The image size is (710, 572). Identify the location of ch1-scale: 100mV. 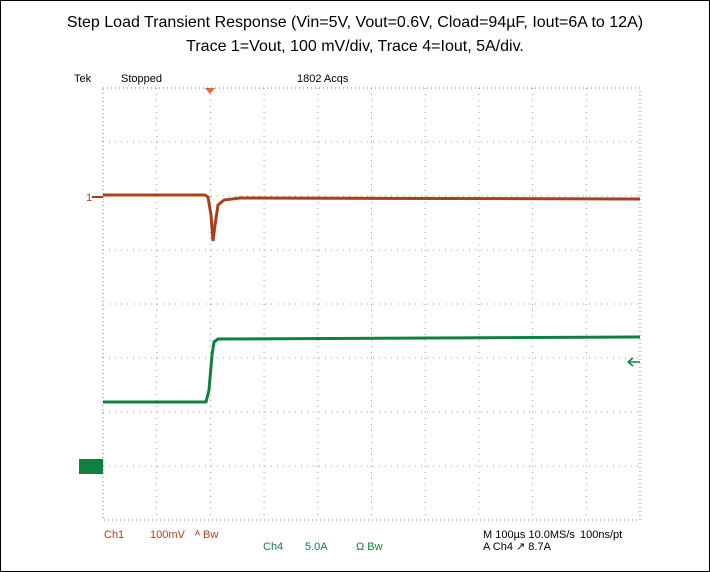
(168, 535).